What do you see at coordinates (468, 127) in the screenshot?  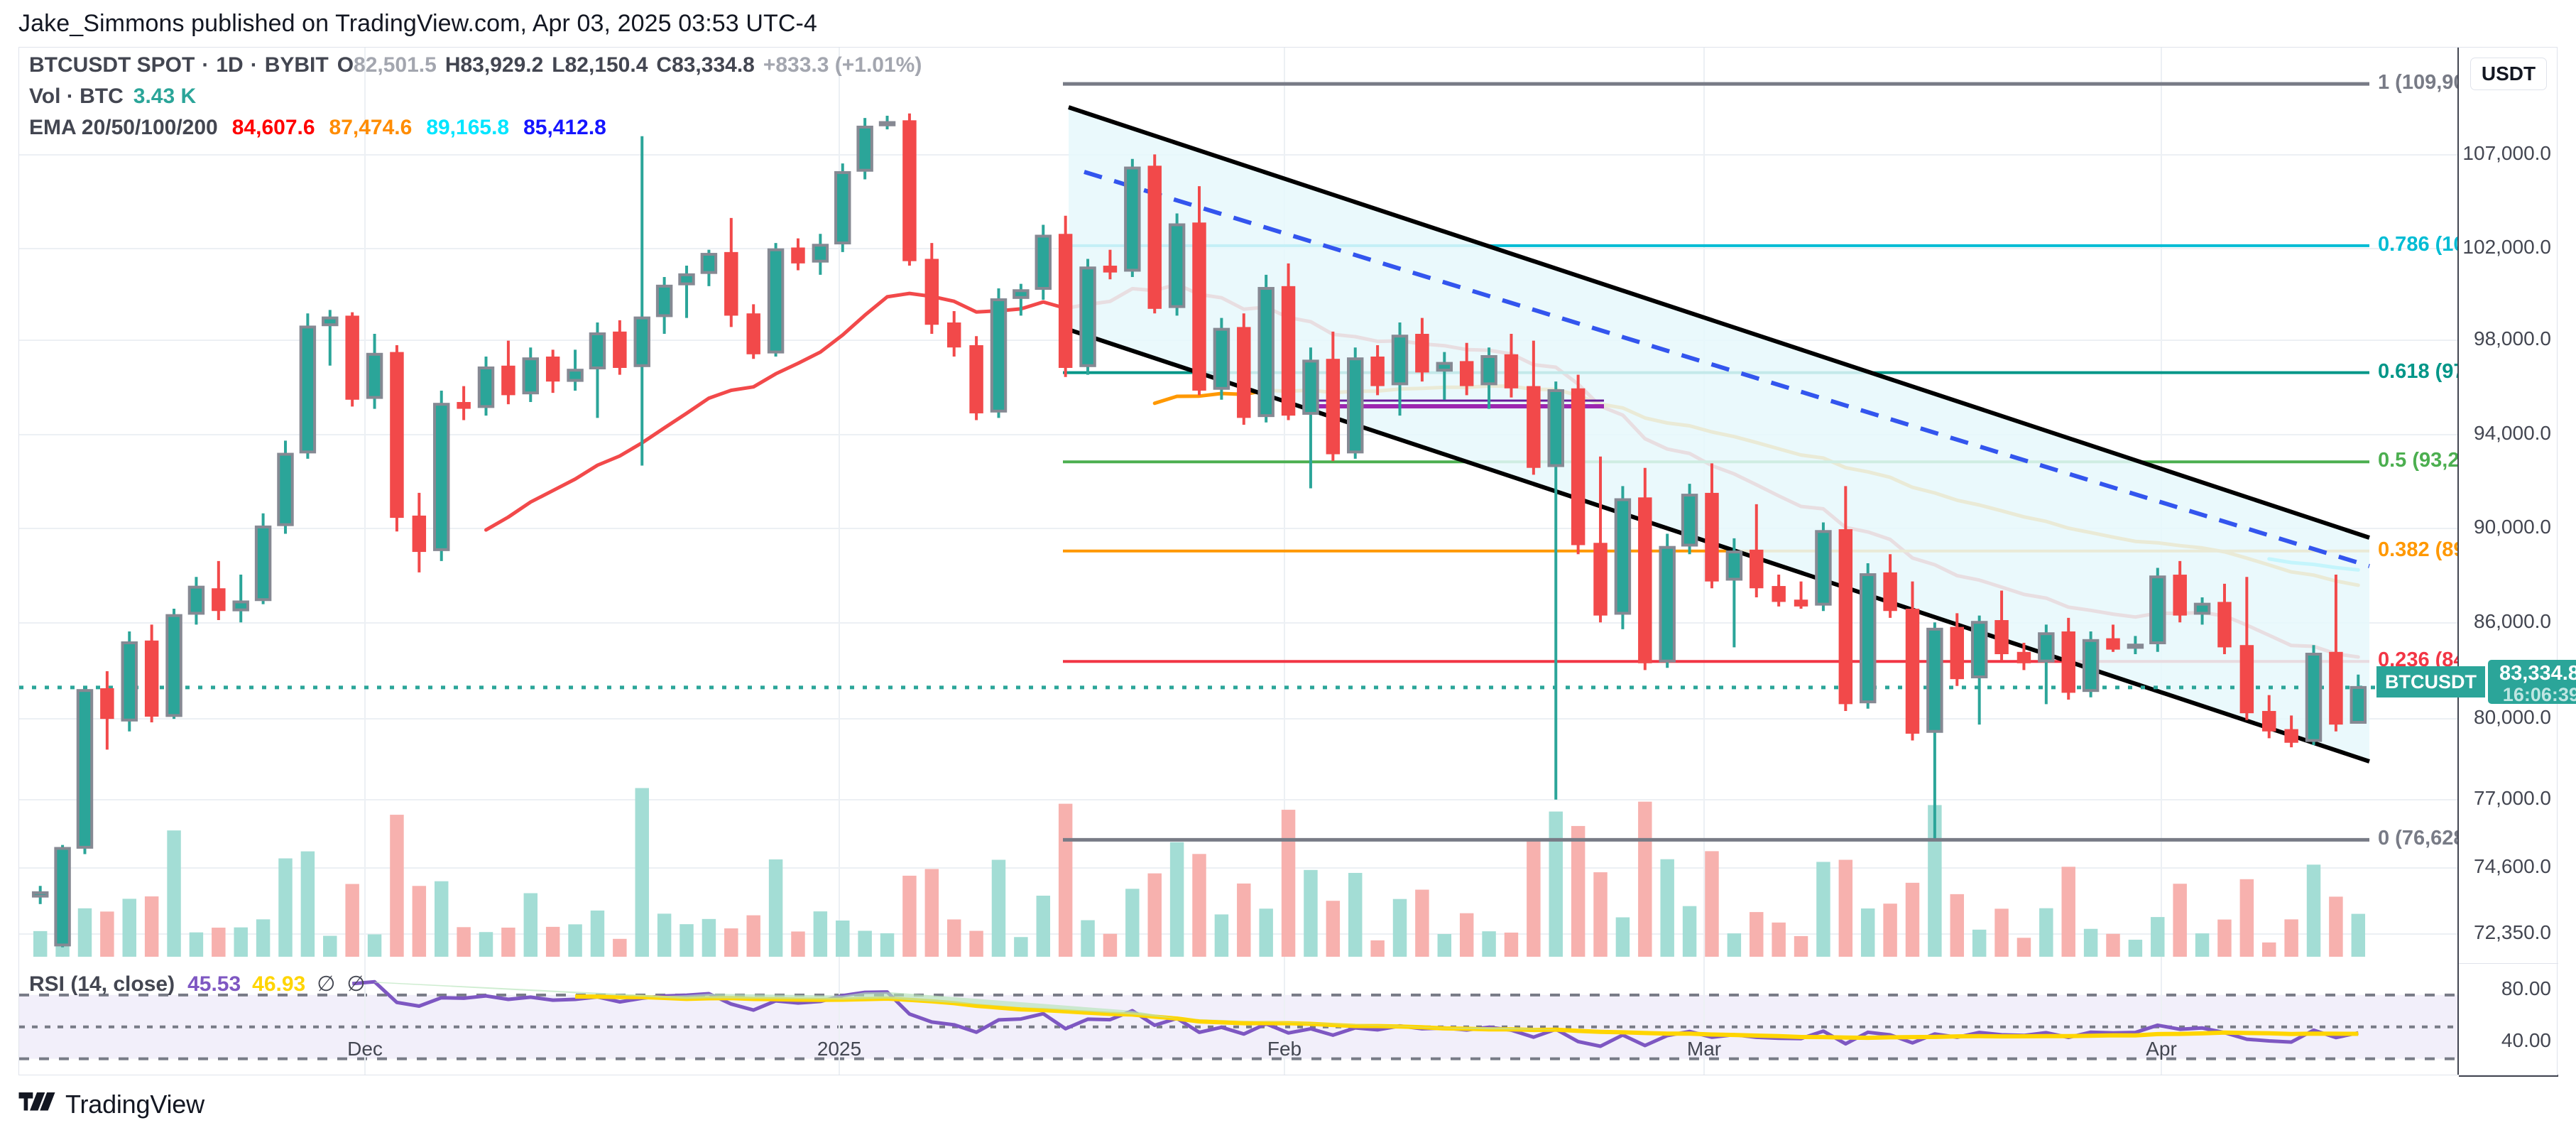 I see `ema-100-value: 89,165.8` at bounding box center [468, 127].